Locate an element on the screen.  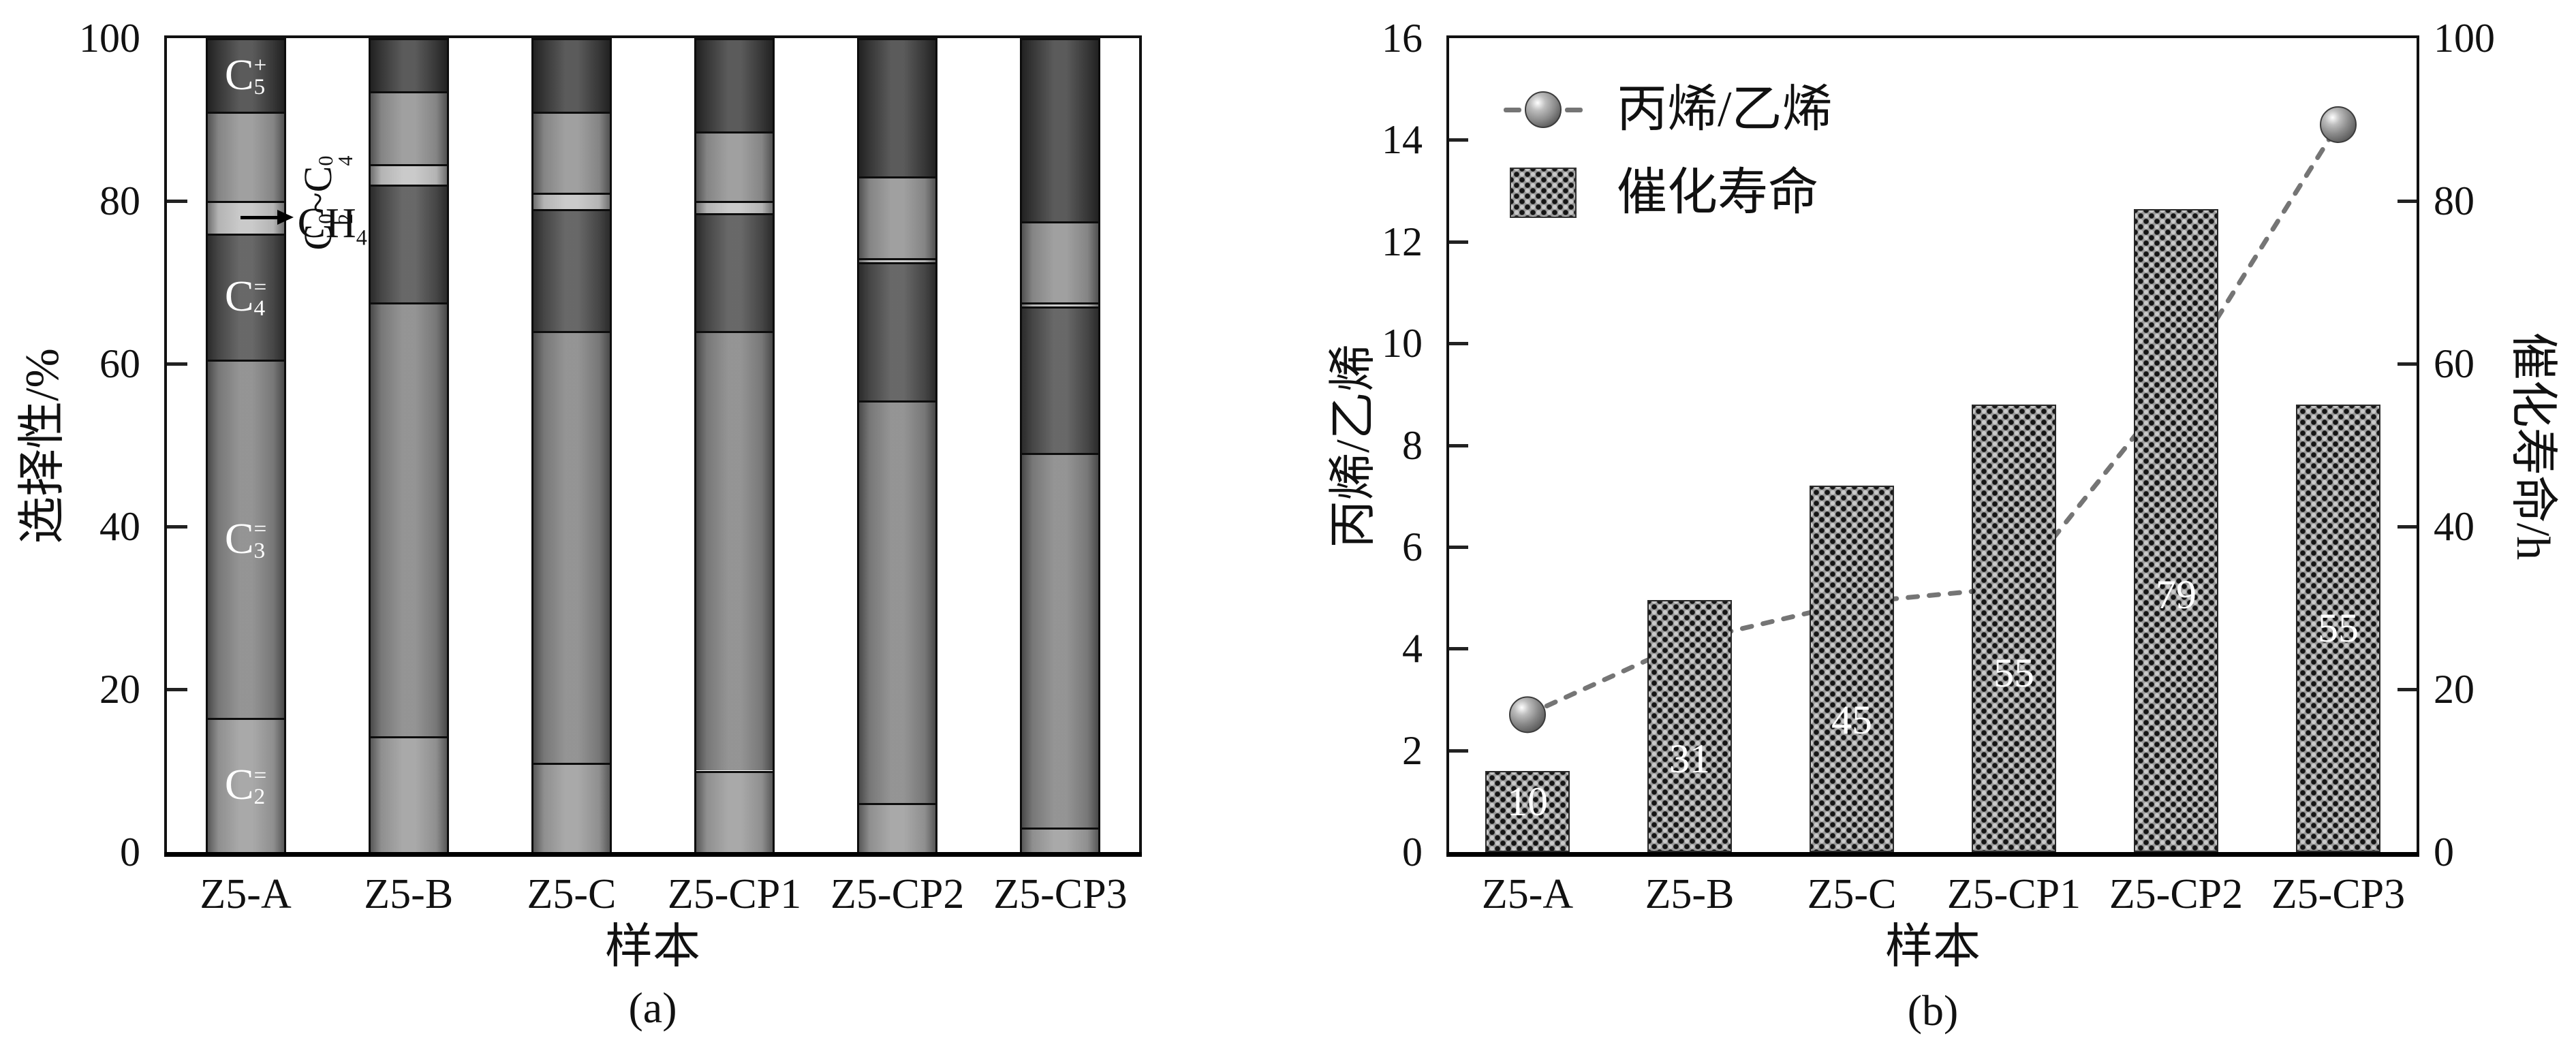
x-tick-label-b: Z5-CP3 is located at coordinates (2338, 894).